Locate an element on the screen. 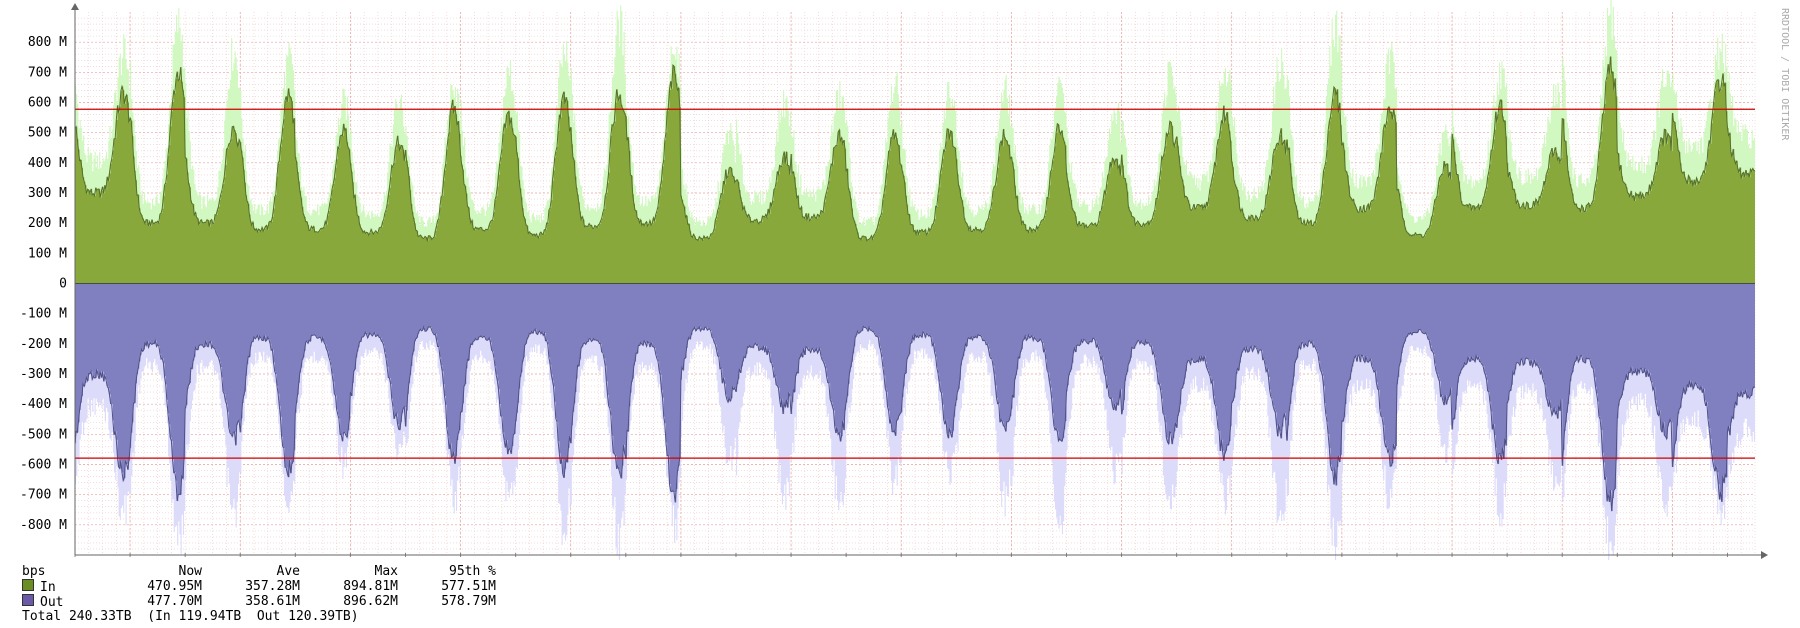  x-tick-label: Sun 10 Mar is located at coordinates (598, 559).